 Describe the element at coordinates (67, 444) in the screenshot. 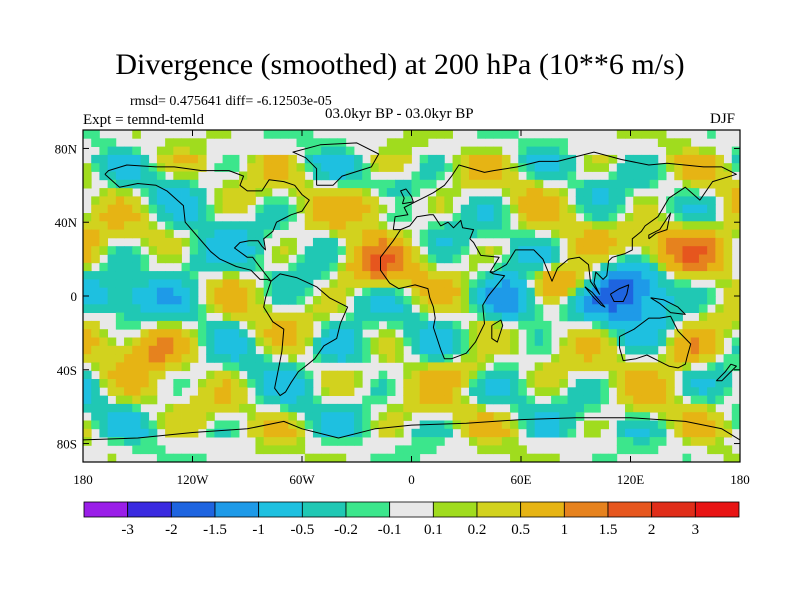

I see `y-tick-label: 80S` at that location.